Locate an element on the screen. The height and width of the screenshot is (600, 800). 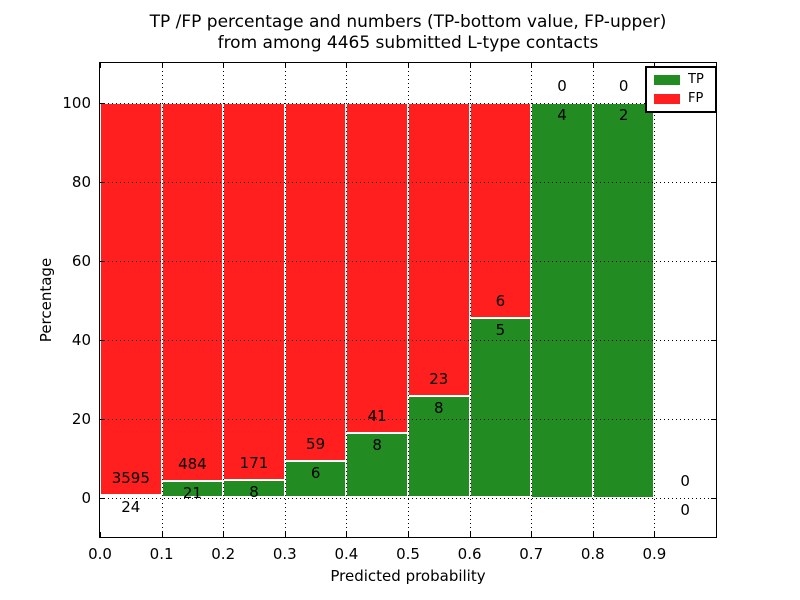
x-axis-label: Predicted probability is located at coordinates (408, 576).